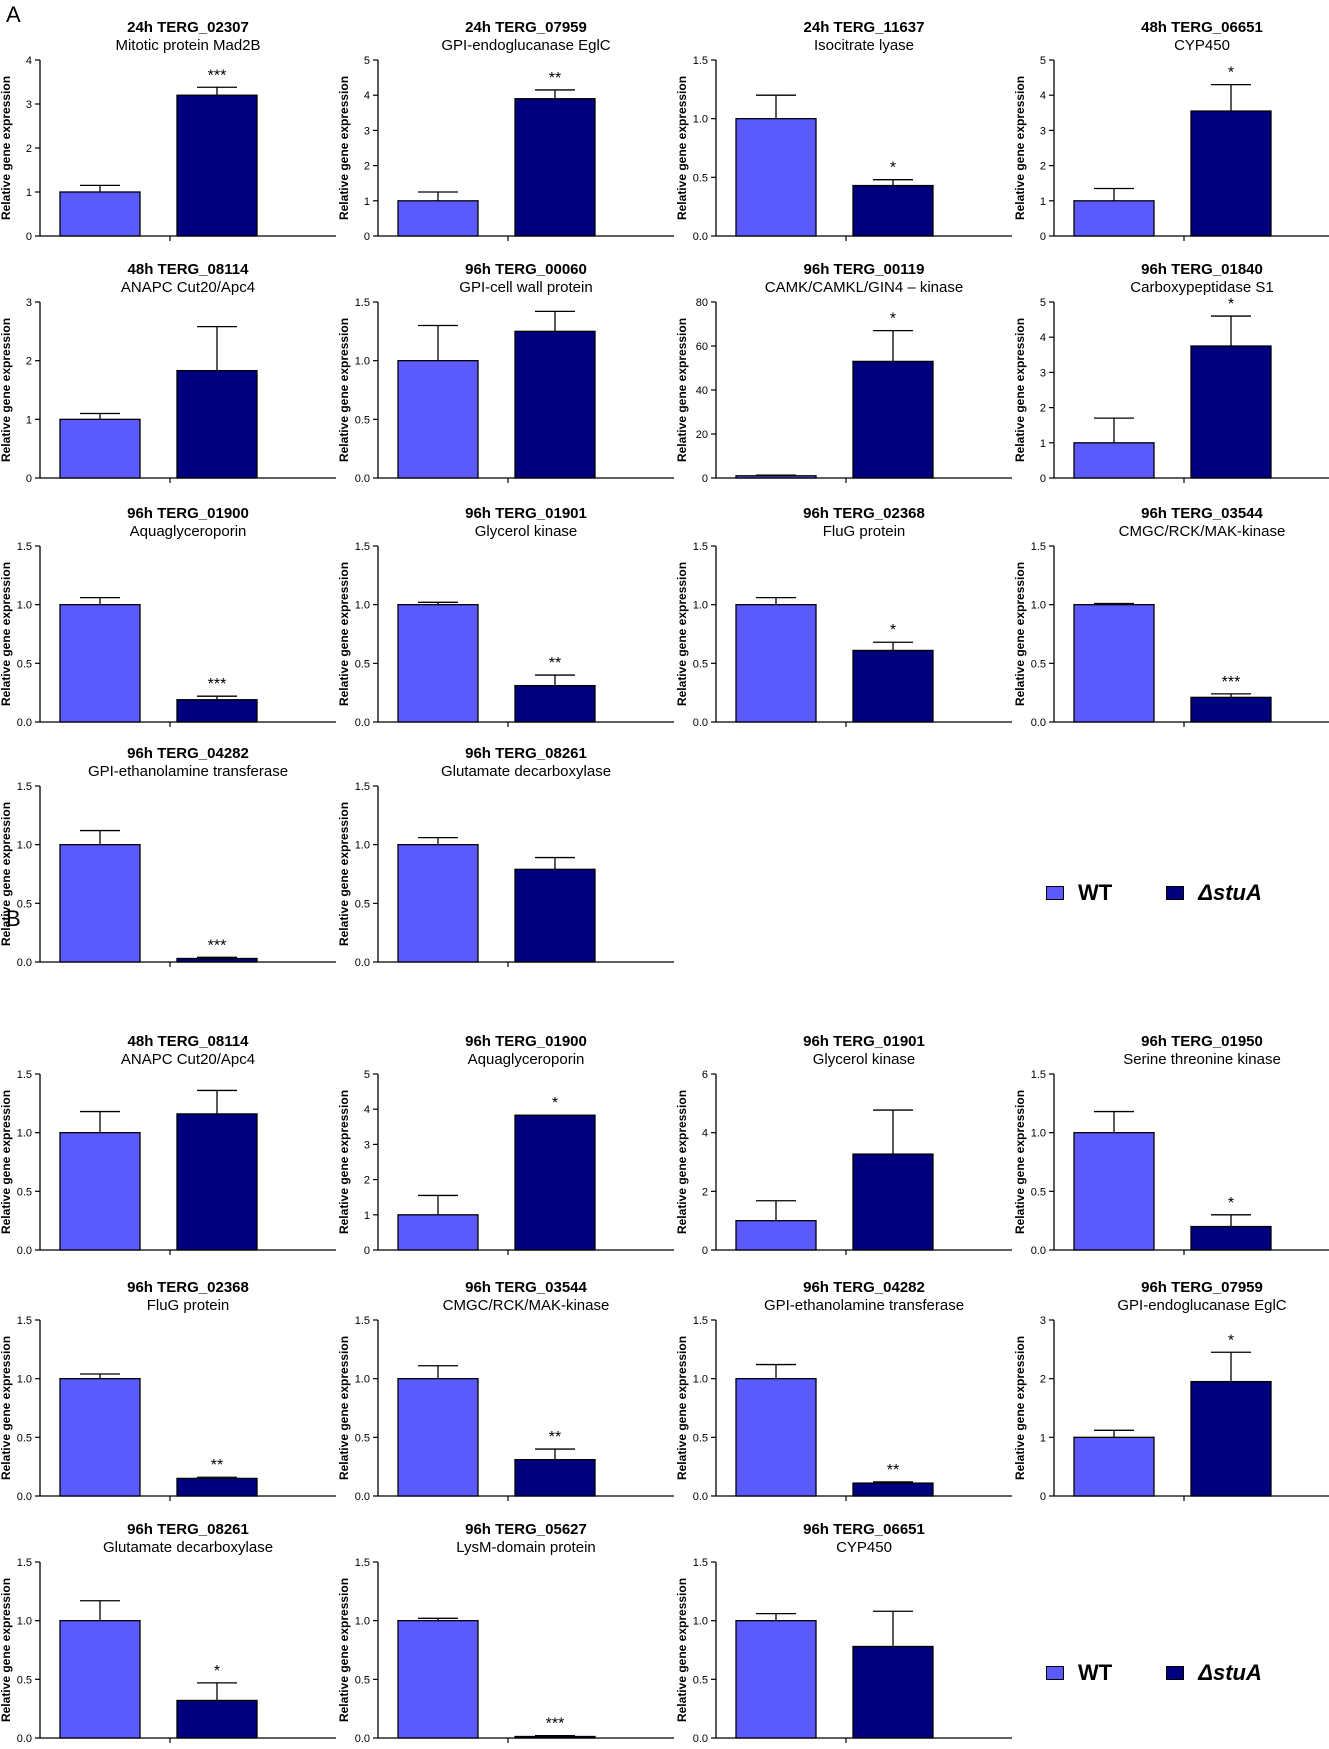  Describe the element at coordinates (526, 27) in the screenshot. I see `chart-title: 24h TERG_07959` at that location.